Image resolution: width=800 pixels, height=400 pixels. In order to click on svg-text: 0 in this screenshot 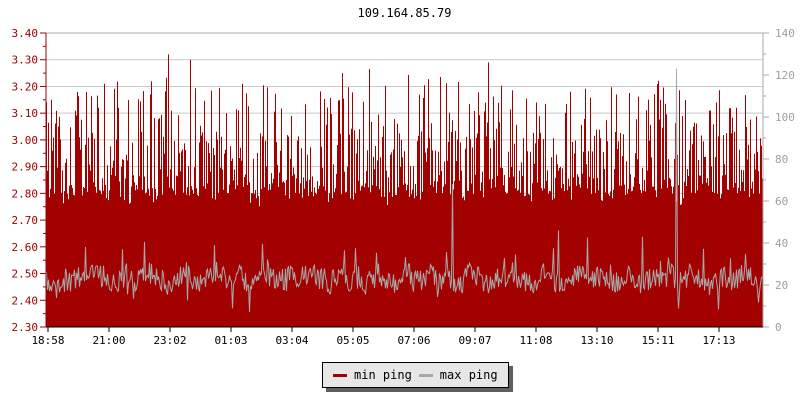, I will do `click(778, 327)`.